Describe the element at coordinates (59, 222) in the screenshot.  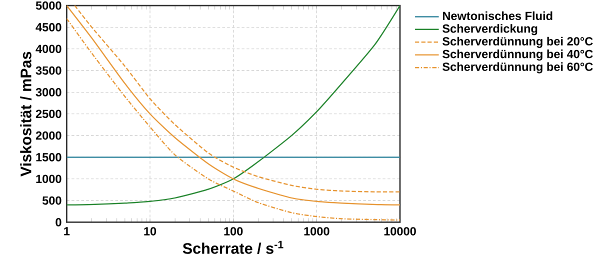
I see `y-tick-label: 0` at that location.